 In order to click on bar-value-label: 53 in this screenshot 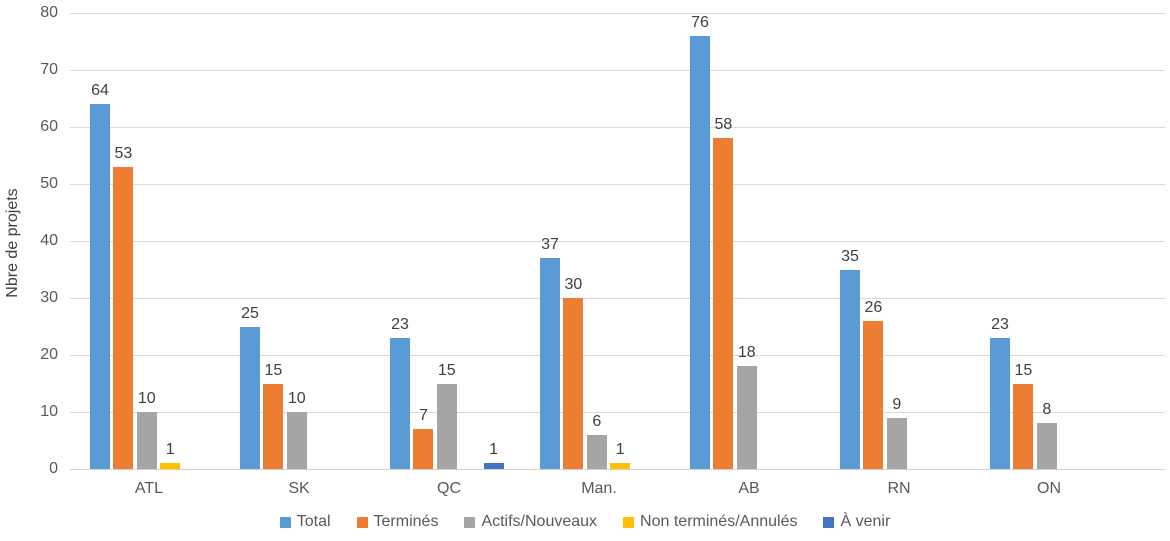, I will do `click(123, 153)`.